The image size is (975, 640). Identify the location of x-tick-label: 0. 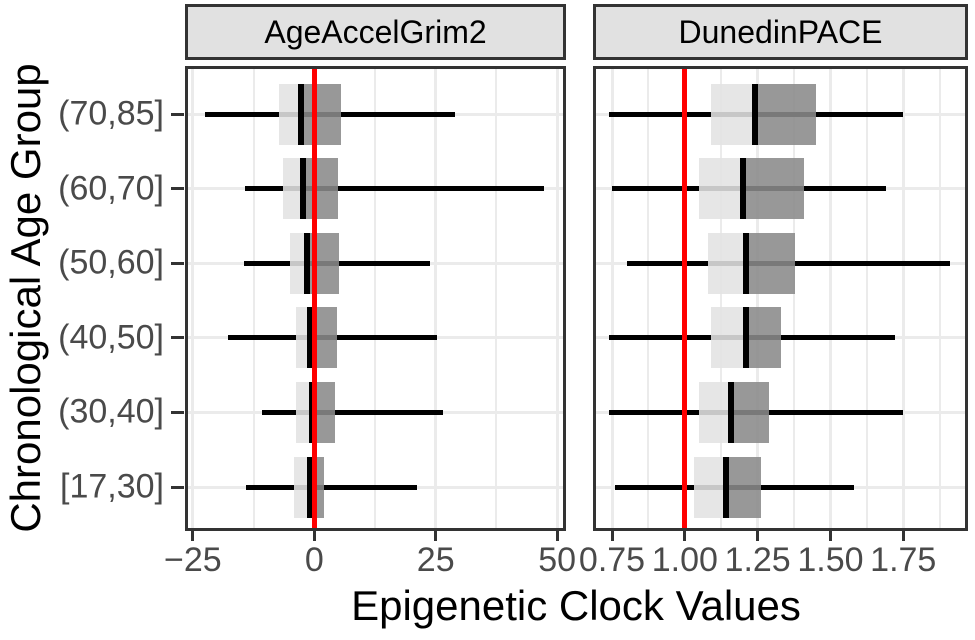
(314, 560).